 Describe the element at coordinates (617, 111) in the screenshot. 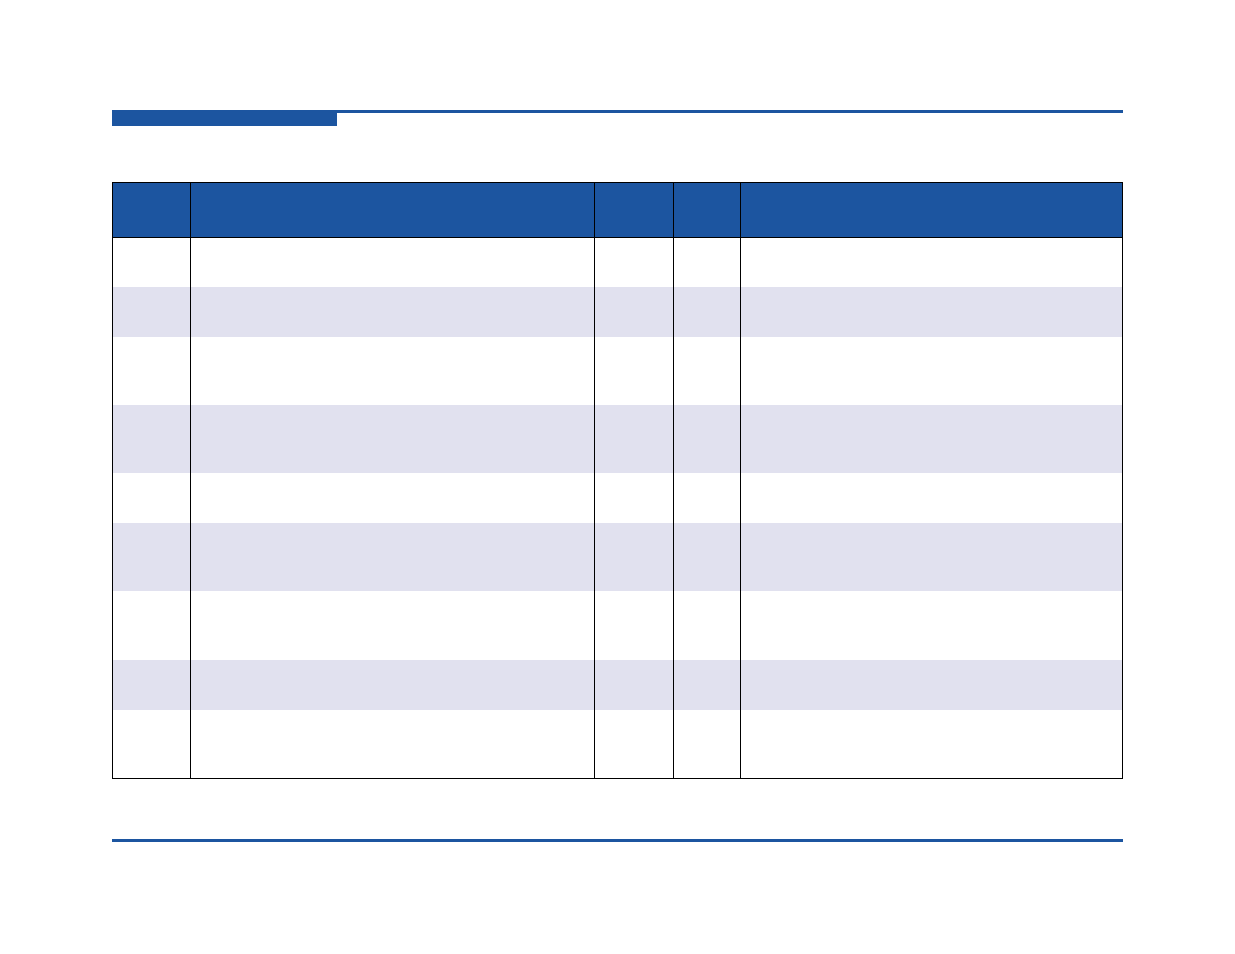

I see `top-rule` at that location.